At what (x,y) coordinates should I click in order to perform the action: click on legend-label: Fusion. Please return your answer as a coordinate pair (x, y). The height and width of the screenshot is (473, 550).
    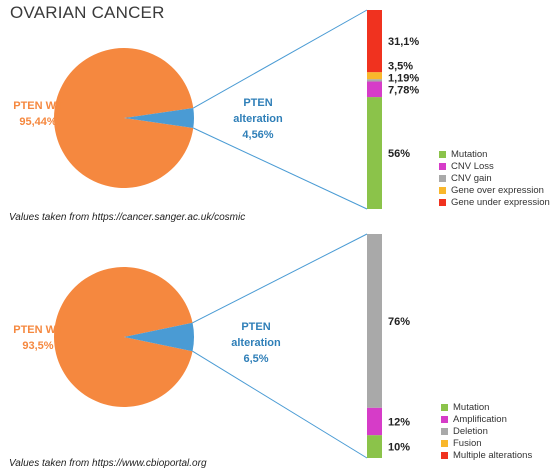
    Looking at the image, I should click on (467, 443).